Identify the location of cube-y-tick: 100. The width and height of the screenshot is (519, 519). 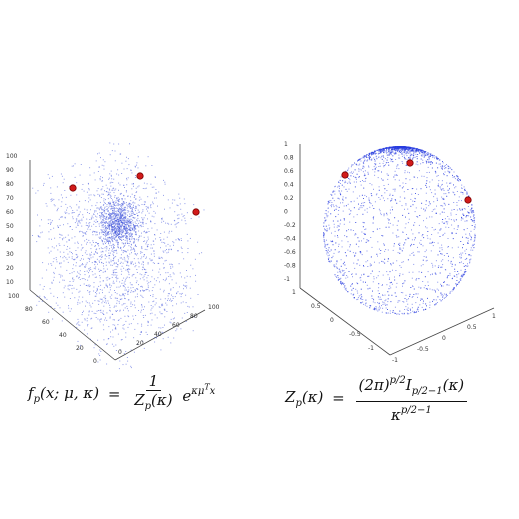
(214, 307).